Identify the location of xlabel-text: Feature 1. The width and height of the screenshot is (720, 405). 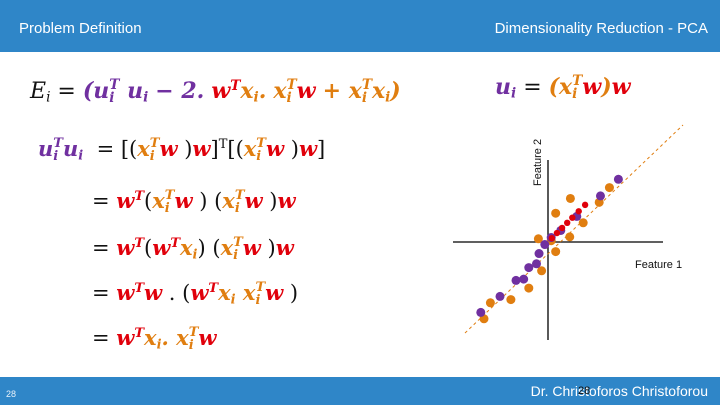
(658, 265).